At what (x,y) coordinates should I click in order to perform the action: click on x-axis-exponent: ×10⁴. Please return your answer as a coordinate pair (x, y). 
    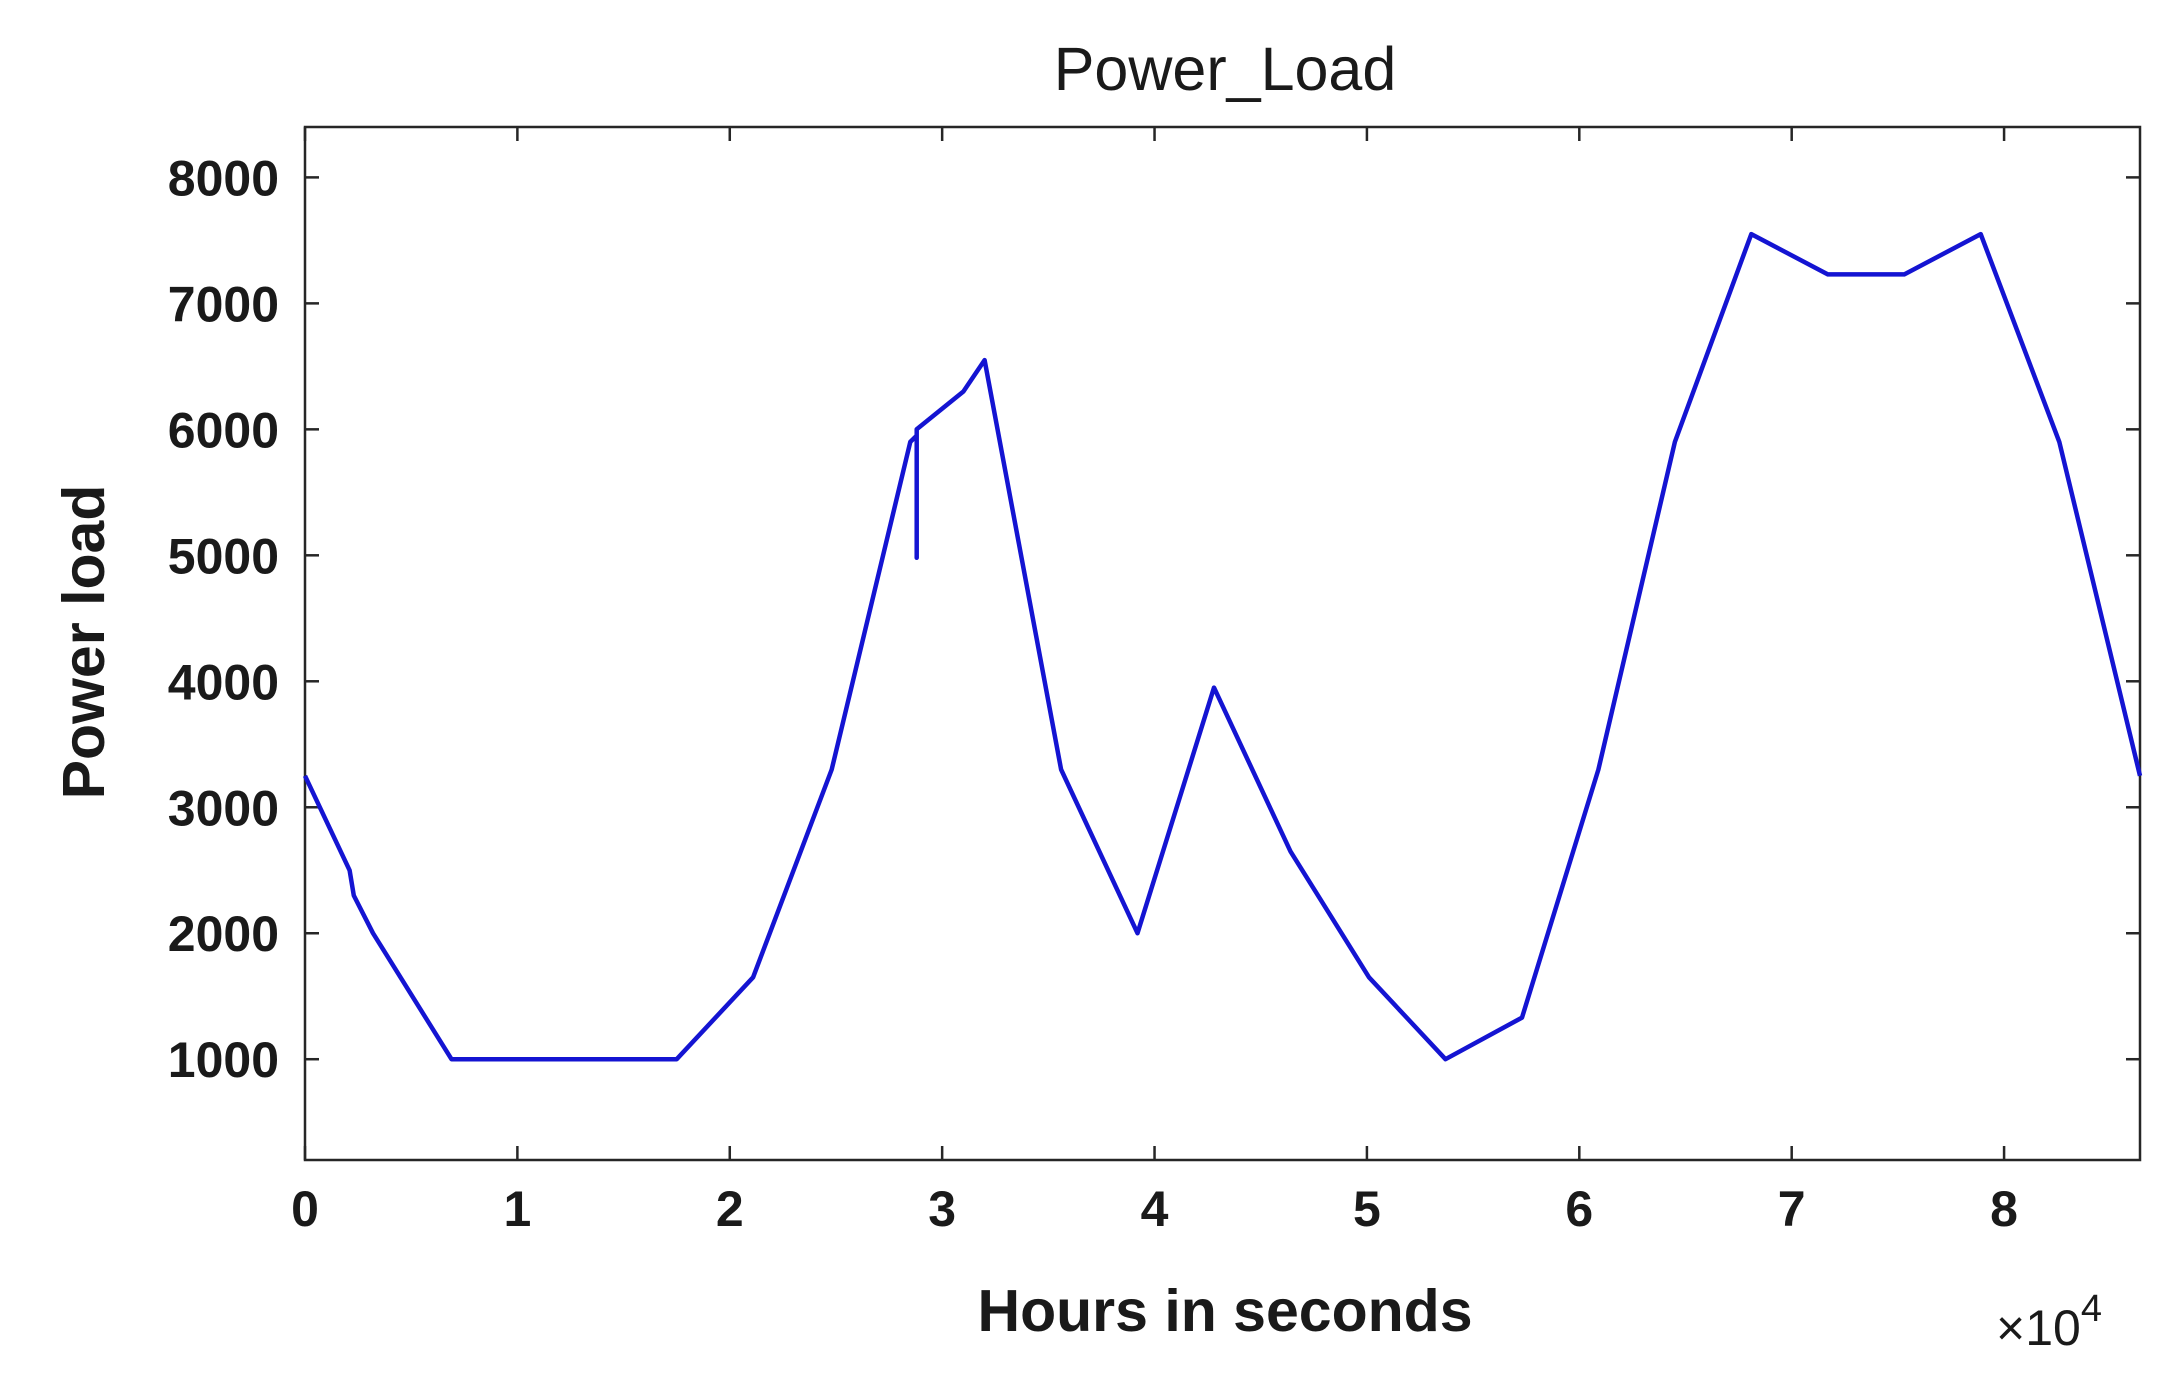
    Looking at the image, I should click on (2049, 1322).